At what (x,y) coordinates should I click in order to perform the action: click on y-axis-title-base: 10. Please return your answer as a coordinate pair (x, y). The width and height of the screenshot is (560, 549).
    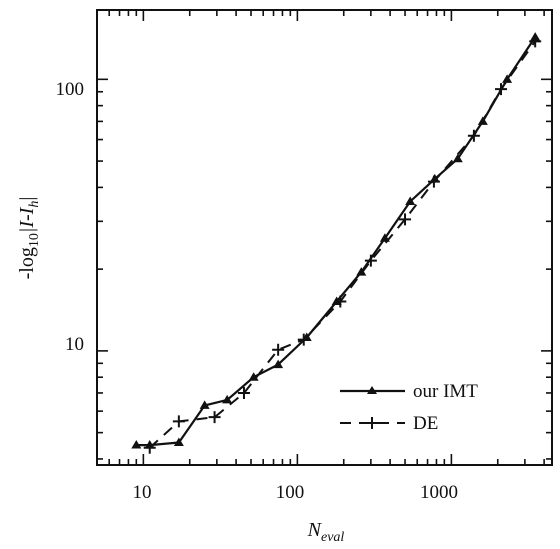
    Looking at the image, I should click on (34, 240).